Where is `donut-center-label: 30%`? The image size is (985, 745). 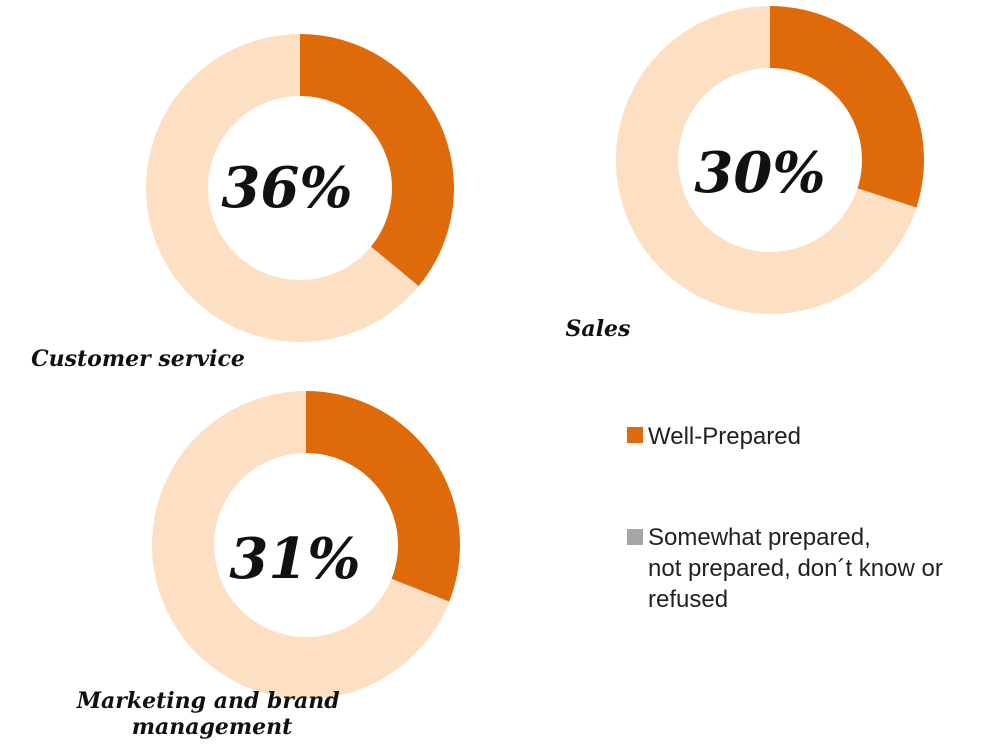
donut-center-label: 30% is located at coordinates (759, 173).